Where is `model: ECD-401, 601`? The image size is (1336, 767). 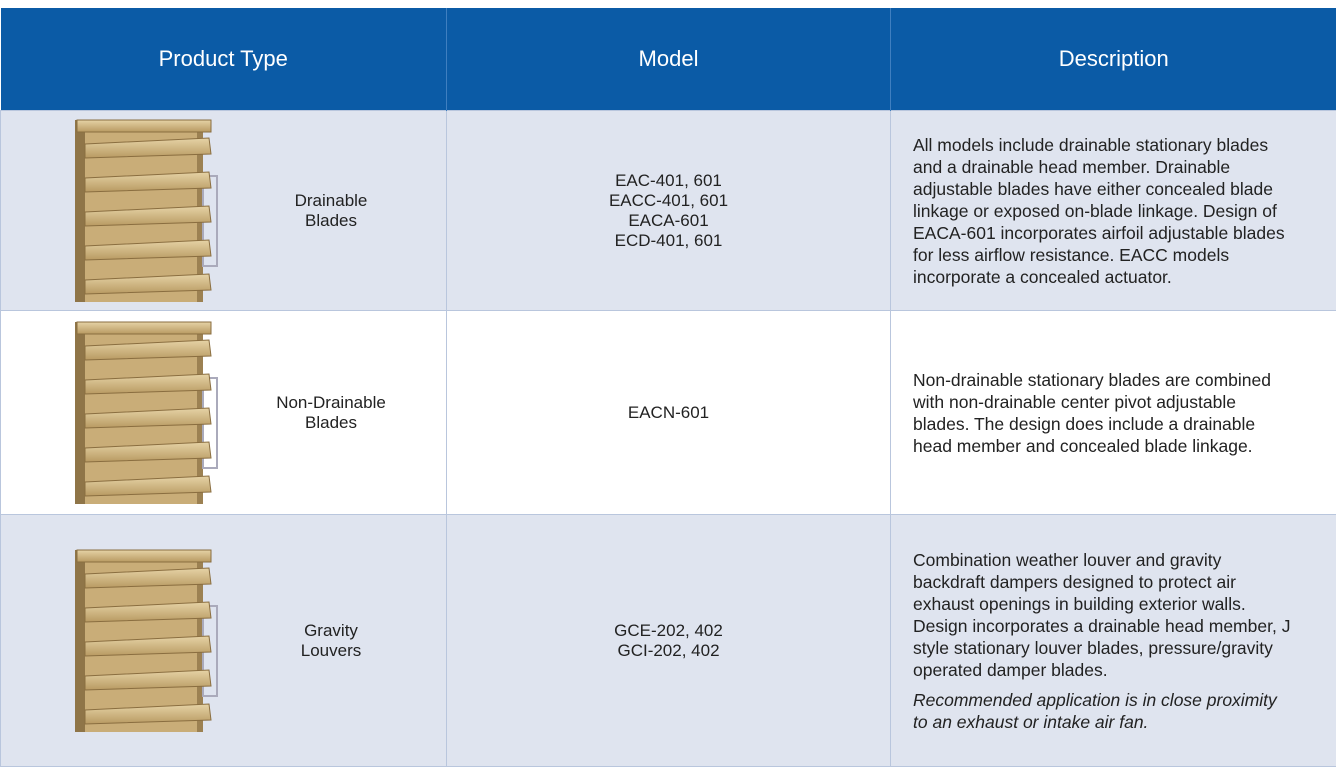 model: ECD-401, 601 is located at coordinates (668, 241).